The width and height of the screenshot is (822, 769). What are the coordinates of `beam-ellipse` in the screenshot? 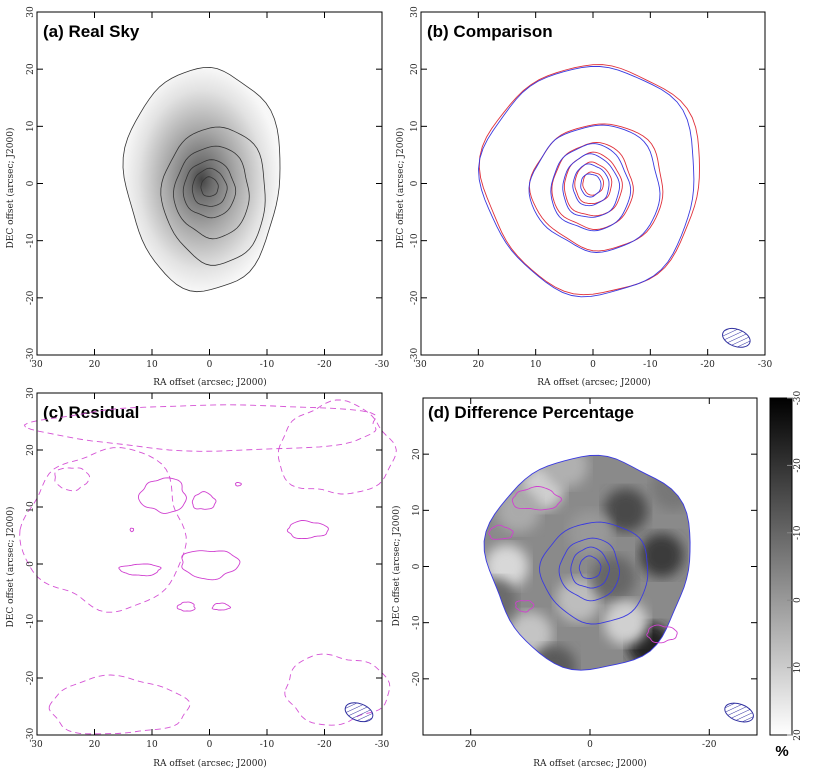 It's located at (739, 712).